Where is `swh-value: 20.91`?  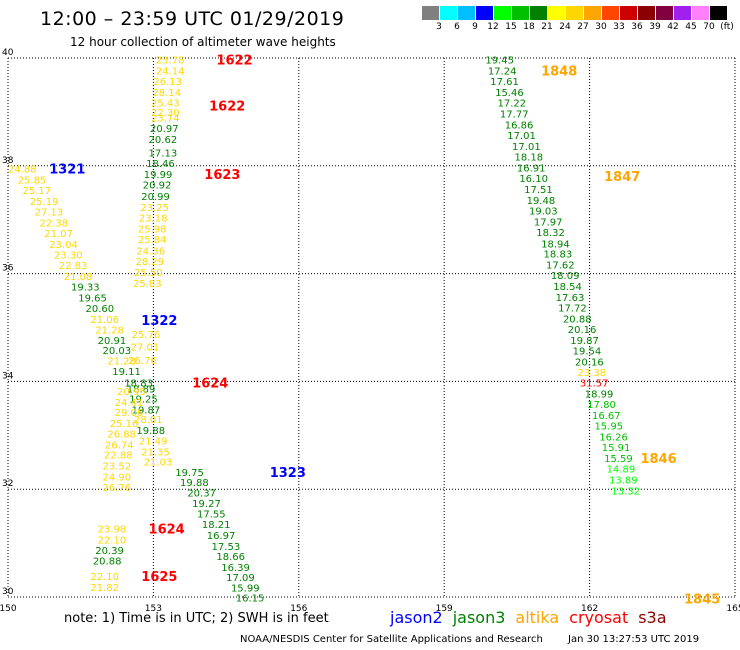
swh-value: 20.91 is located at coordinates (112, 341).